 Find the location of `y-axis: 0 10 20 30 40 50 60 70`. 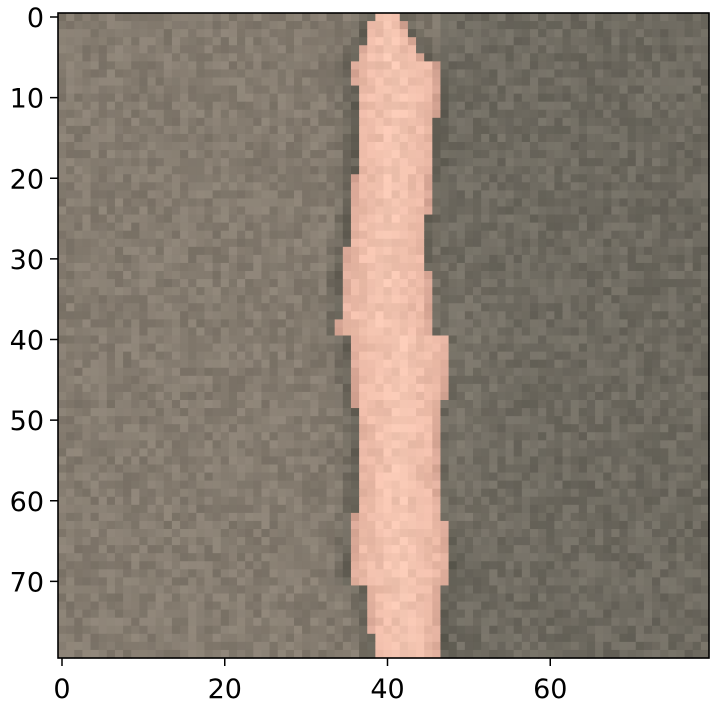

y-axis: 0 10 20 30 40 50 60 70 is located at coordinates (34, 300).